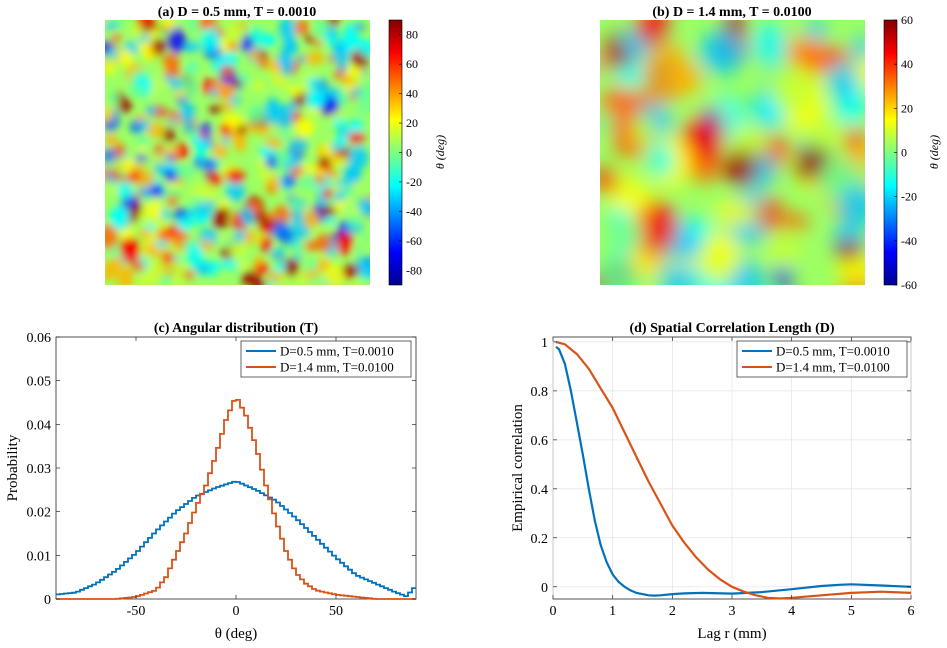 The image size is (947, 648). What do you see at coordinates (39, 382) in the screenshot?
I see `y-tick-label: 0.05` at bounding box center [39, 382].